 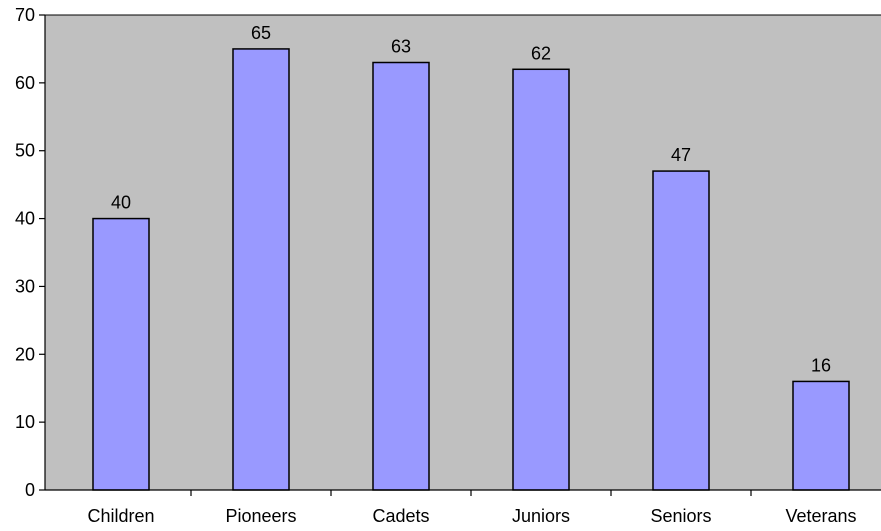 What do you see at coordinates (261, 33) in the screenshot?
I see `data-label-pioneers: 65` at bounding box center [261, 33].